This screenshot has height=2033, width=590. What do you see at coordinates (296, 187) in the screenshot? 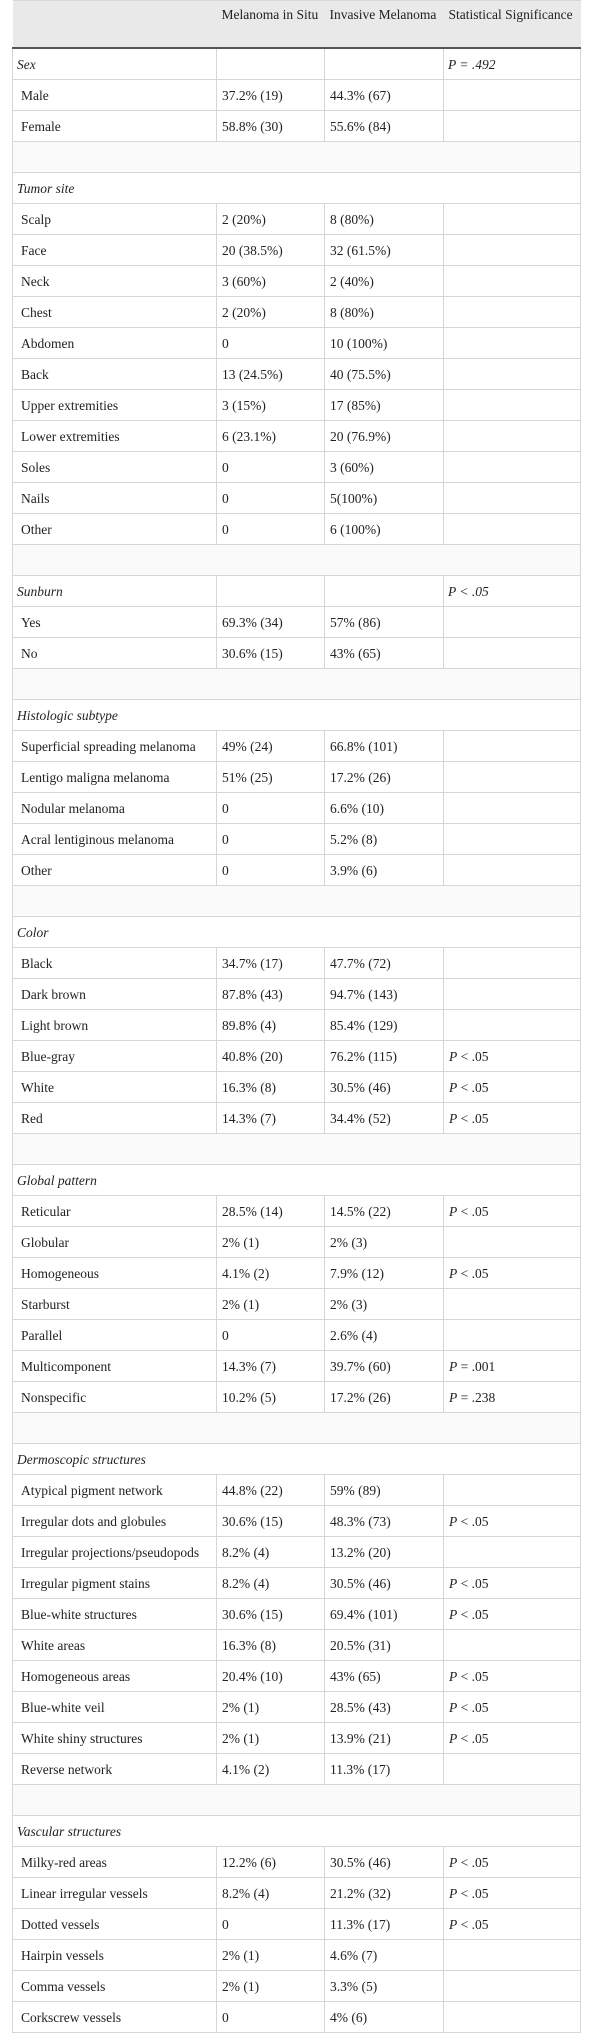
I see `section-title: Tumor site` at bounding box center [296, 187].